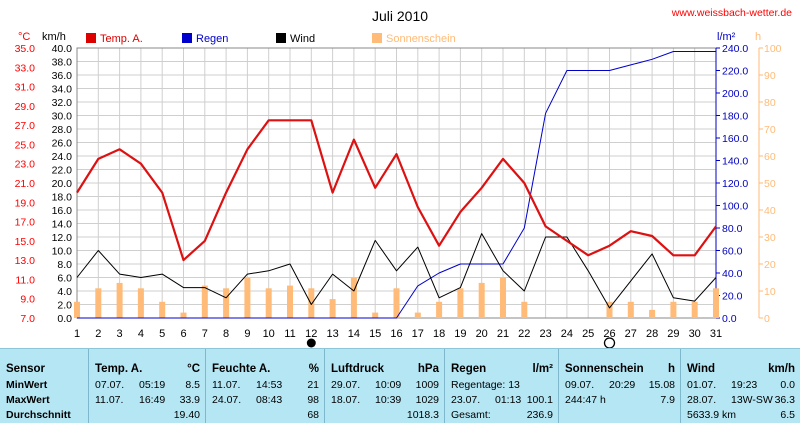 The height and width of the screenshot is (423, 800). Describe the element at coordinates (25, 280) in the screenshot. I see `temp-tick-label: 11.0` at that location.